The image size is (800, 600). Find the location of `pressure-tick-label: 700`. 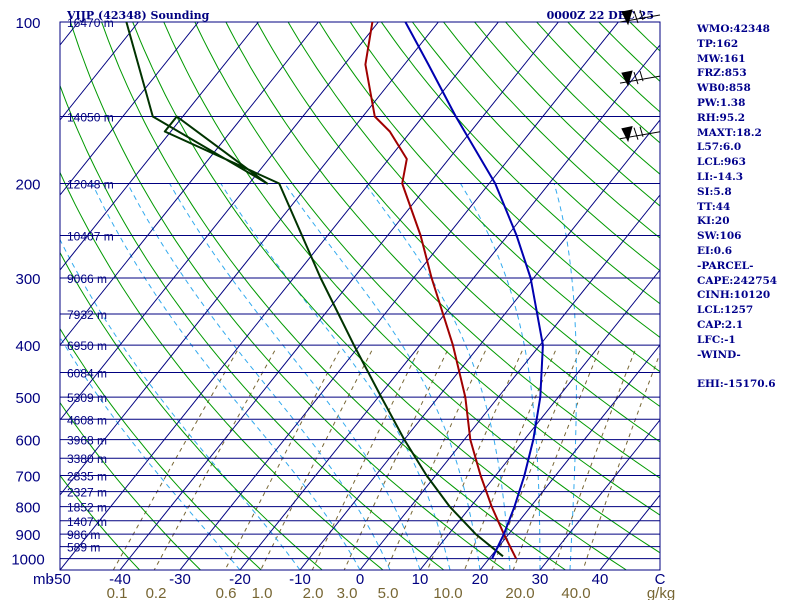

pressure-tick-label: 700 is located at coordinates (27, 477).